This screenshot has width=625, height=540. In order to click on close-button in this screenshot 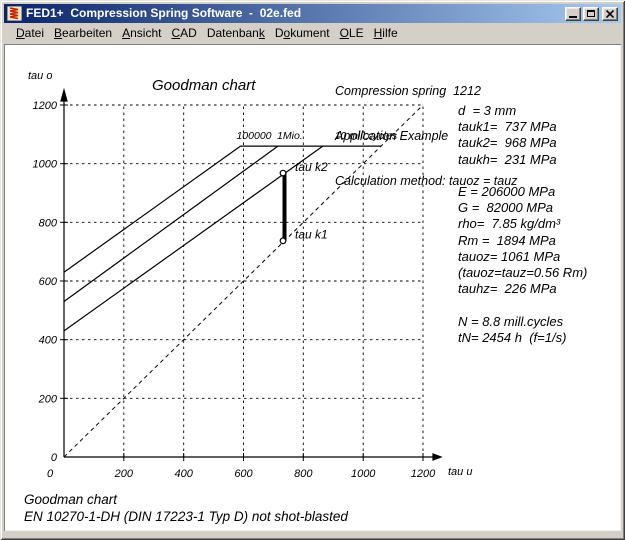, I will do `click(610, 13)`.